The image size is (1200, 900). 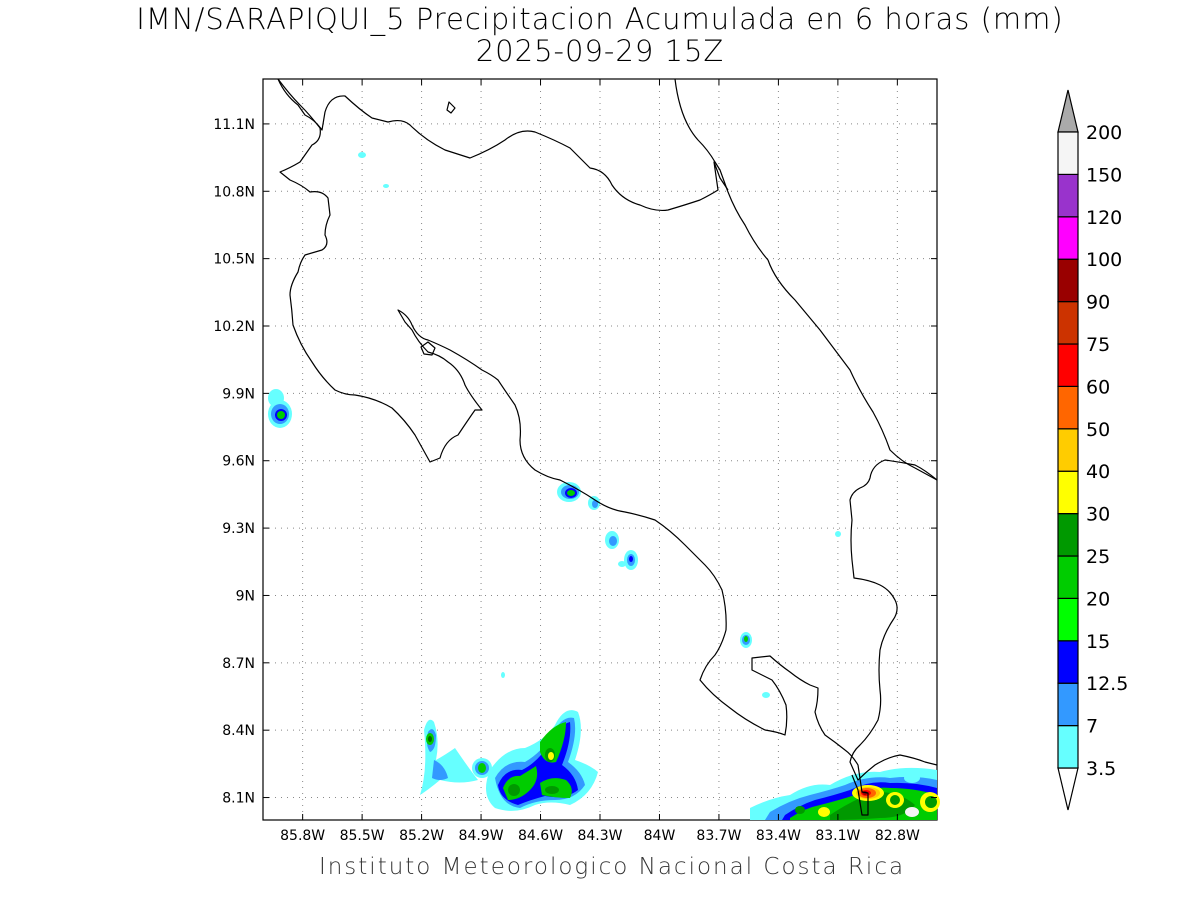 What do you see at coordinates (1104, 175) in the screenshot?
I see `colorbar-label: 150` at bounding box center [1104, 175].